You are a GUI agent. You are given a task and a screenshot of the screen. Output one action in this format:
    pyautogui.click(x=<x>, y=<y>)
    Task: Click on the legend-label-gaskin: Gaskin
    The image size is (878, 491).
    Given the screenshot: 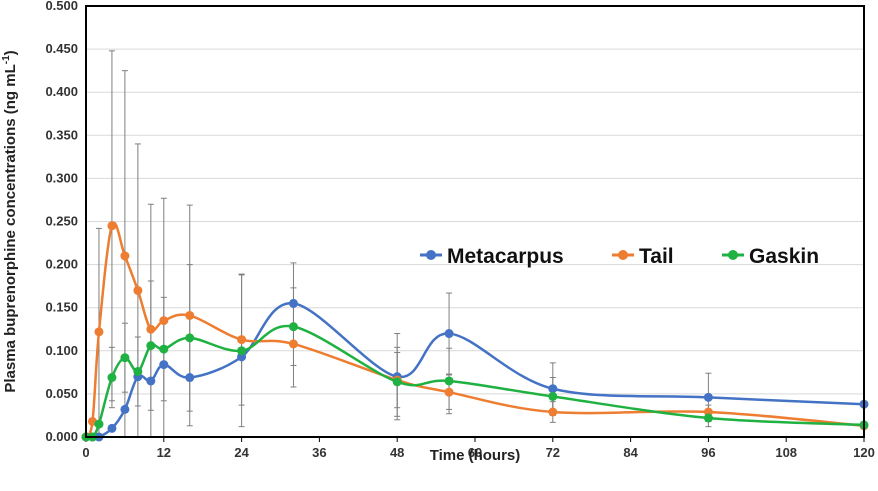 What is the action you would take?
    pyautogui.click(x=784, y=256)
    